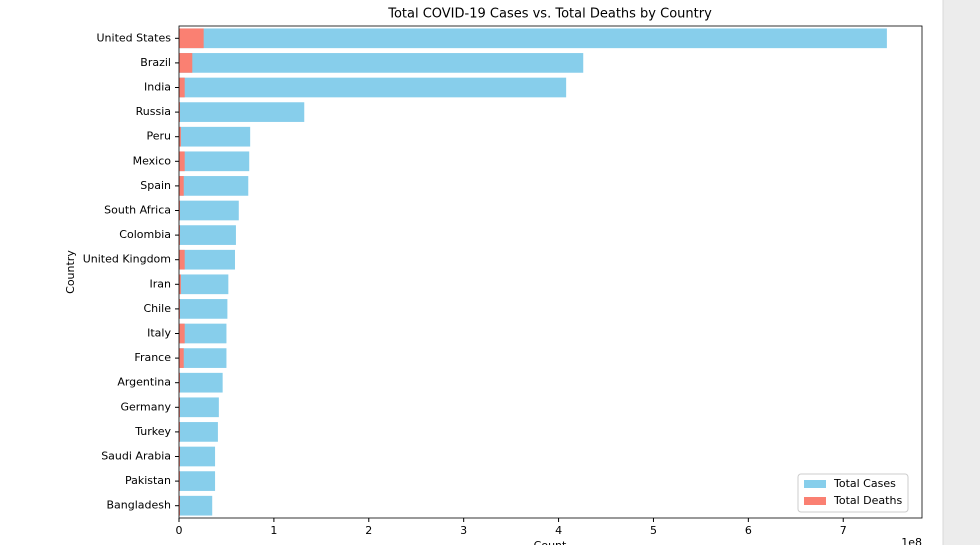  Describe the element at coordinates (558, 530) in the screenshot. I see `x-tick-label: 4` at that location.